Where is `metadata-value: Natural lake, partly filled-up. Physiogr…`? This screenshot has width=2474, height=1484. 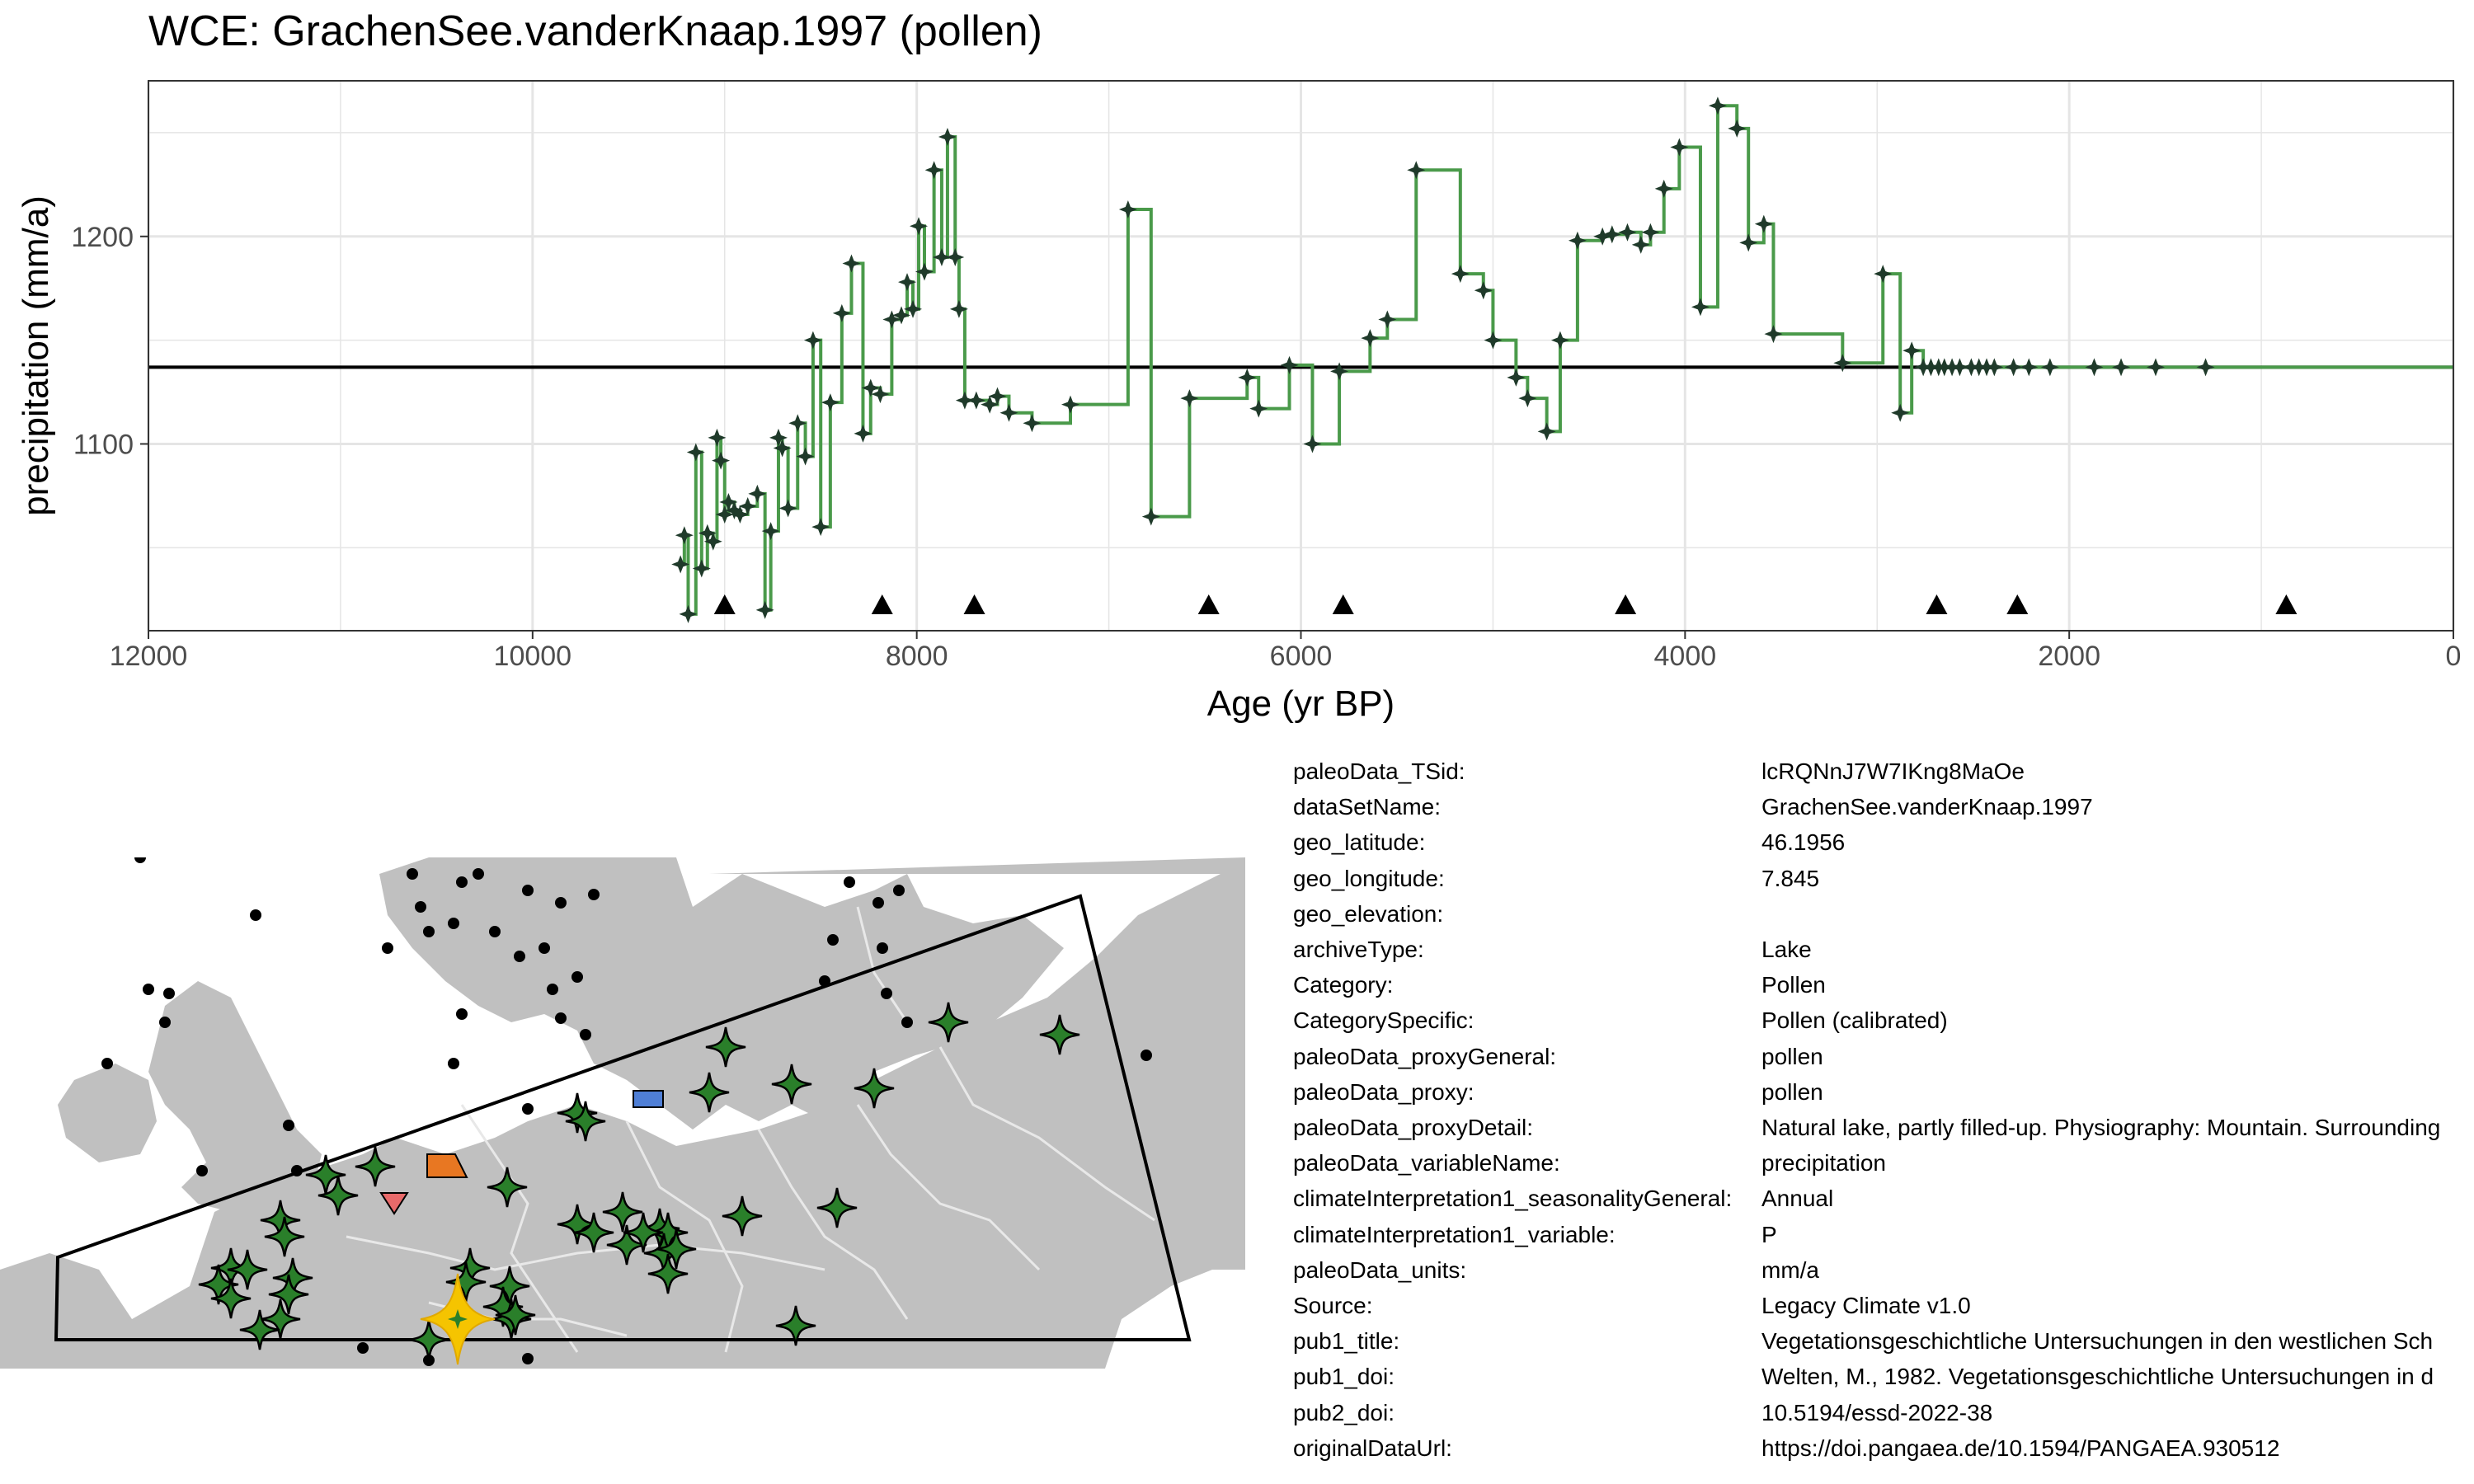
metadata-value: Natural lake, partly filled-up. Physiogr… is located at coordinates (2101, 1127).